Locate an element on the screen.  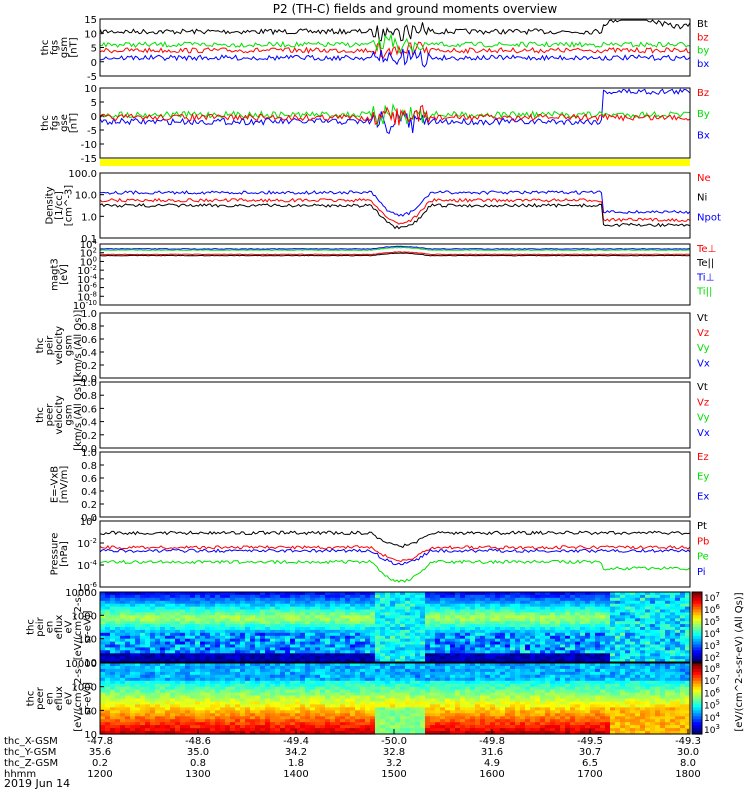
panel-frame is located at coordinates (395, 205).